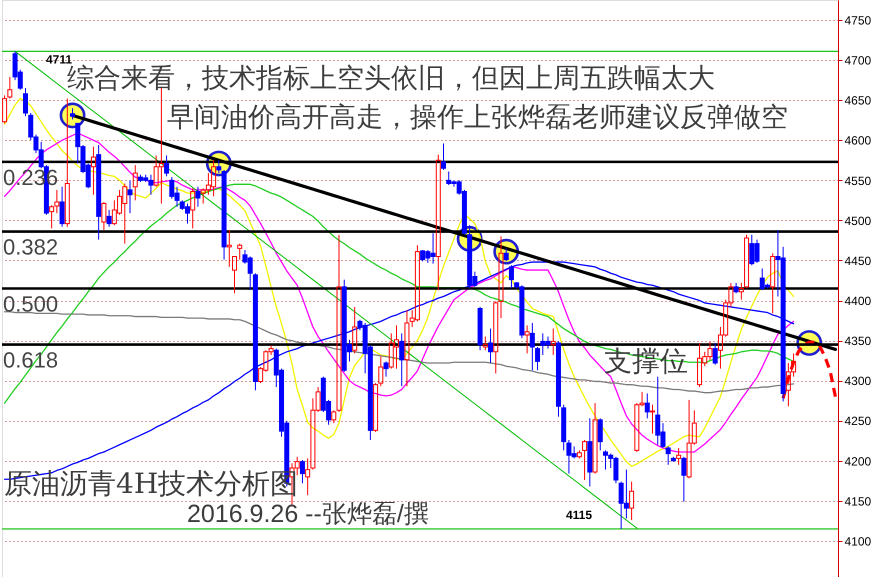 The width and height of the screenshot is (872, 577). Describe the element at coordinates (858, 181) in the screenshot. I see `y-tick-label: 4550` at that location.